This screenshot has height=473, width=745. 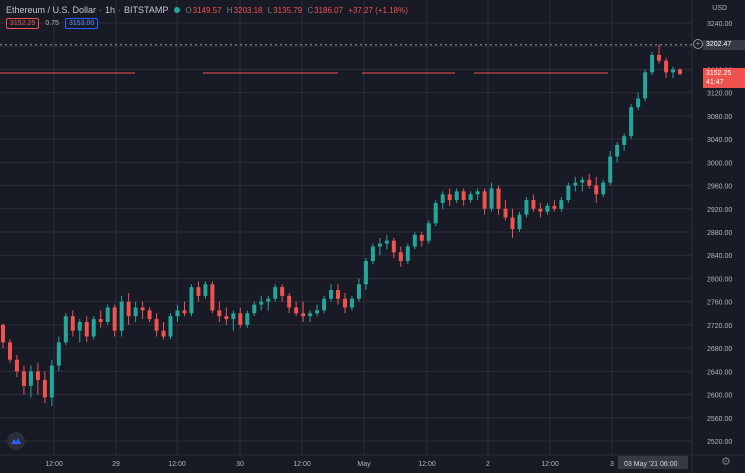 What do you see at coordinates (229, 10) in the screenshot?
I see `high-key: H` at bounding box center [229, 10].